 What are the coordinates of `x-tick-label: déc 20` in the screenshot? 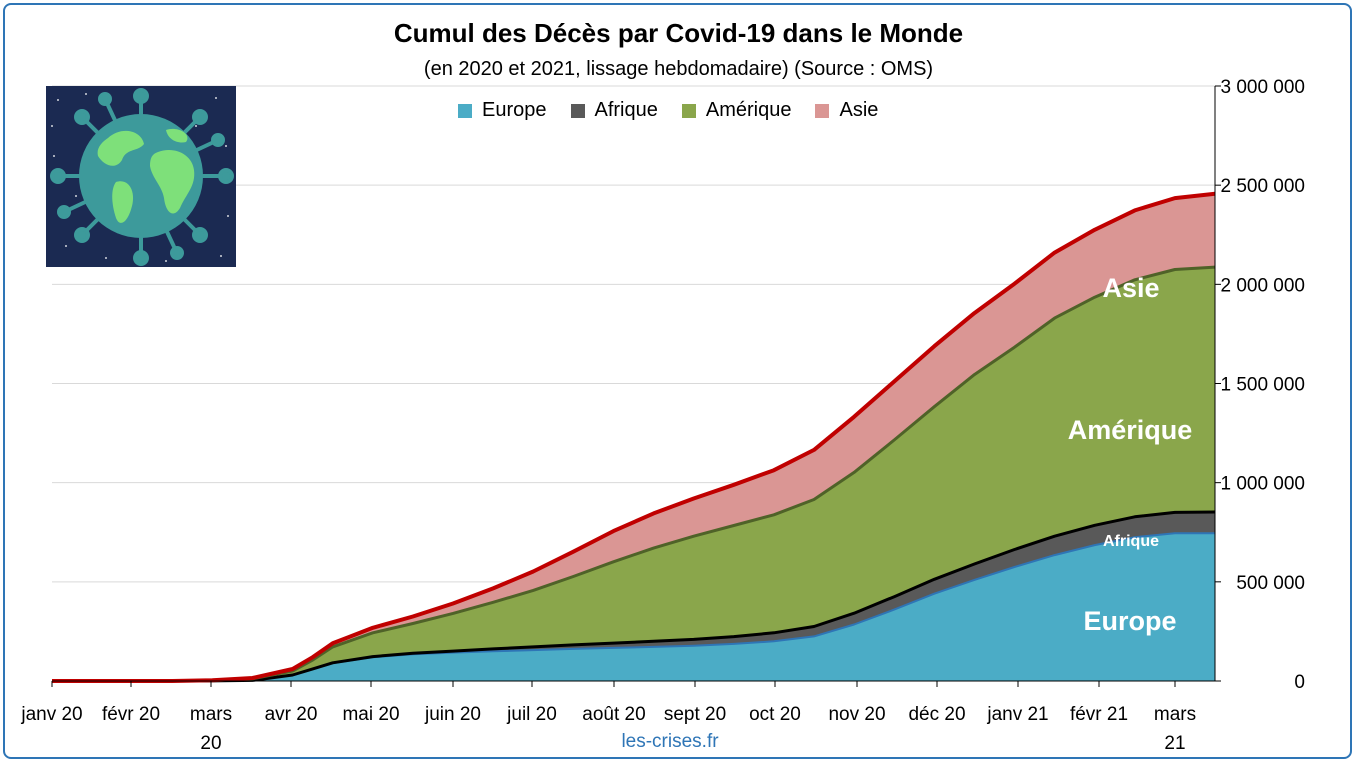 It's located at (936, 714).